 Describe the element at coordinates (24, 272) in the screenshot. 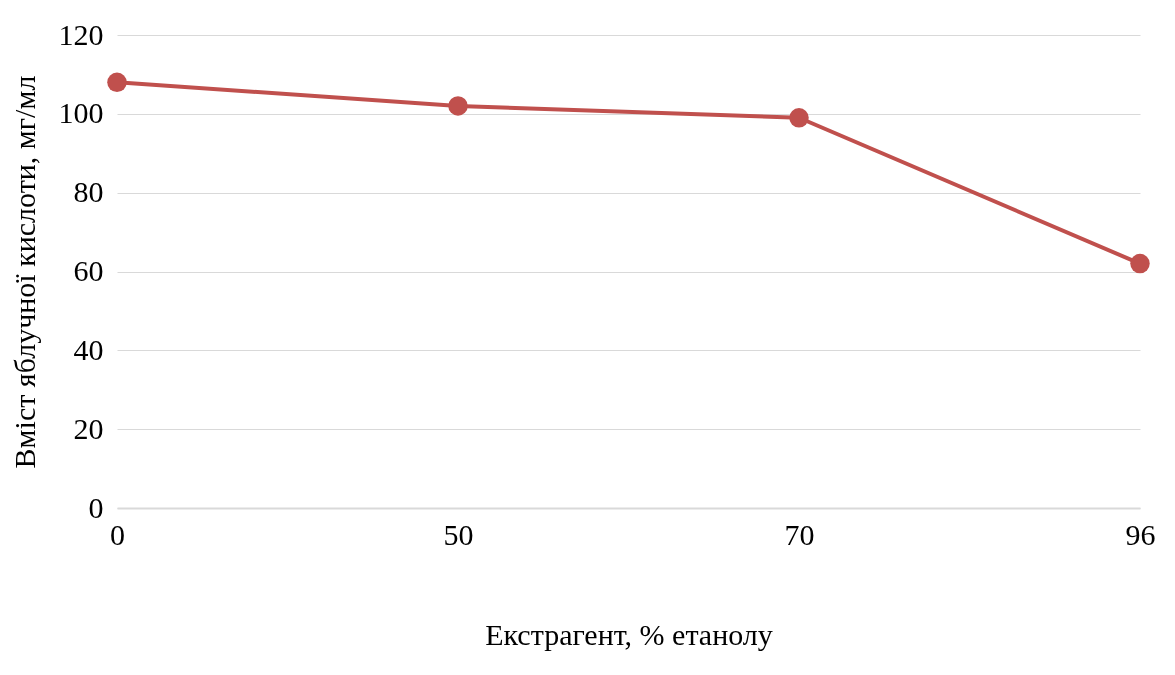

I see `y-axis-title: Вміст яблучної кислоти, мг/мл` at that location.